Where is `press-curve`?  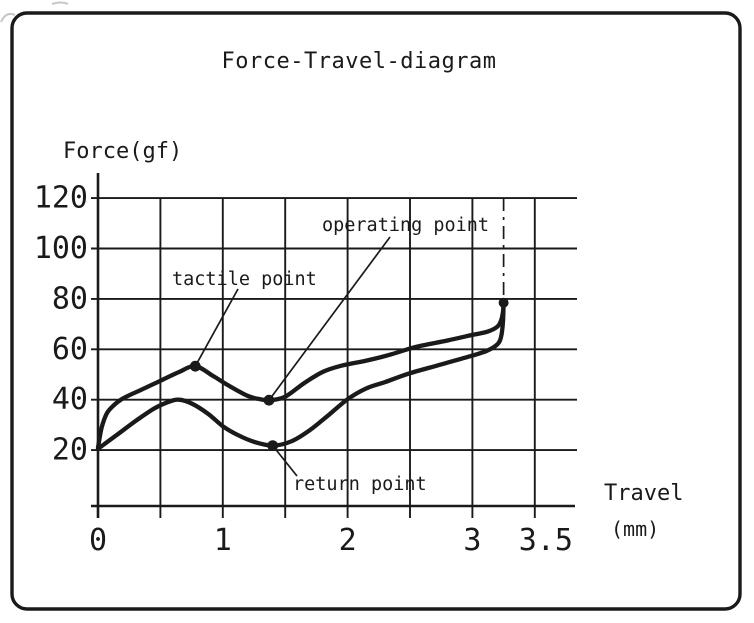 press-curve is located at coordinates (300, 375).